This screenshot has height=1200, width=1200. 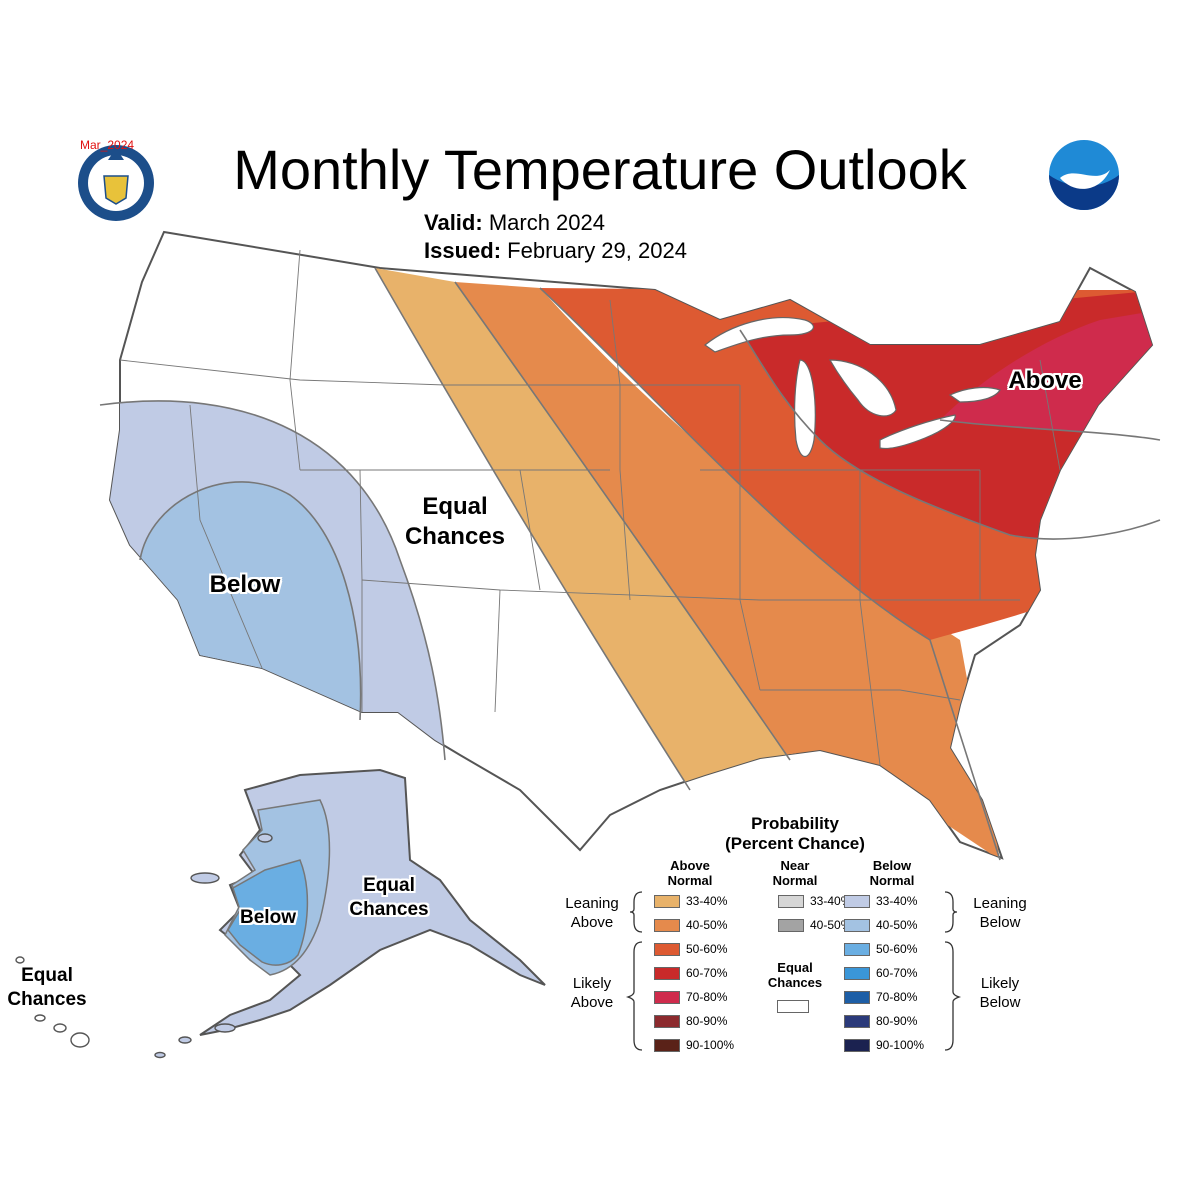 I want to click on below-normal-row: 40-50%, so click(x=880, y=925).